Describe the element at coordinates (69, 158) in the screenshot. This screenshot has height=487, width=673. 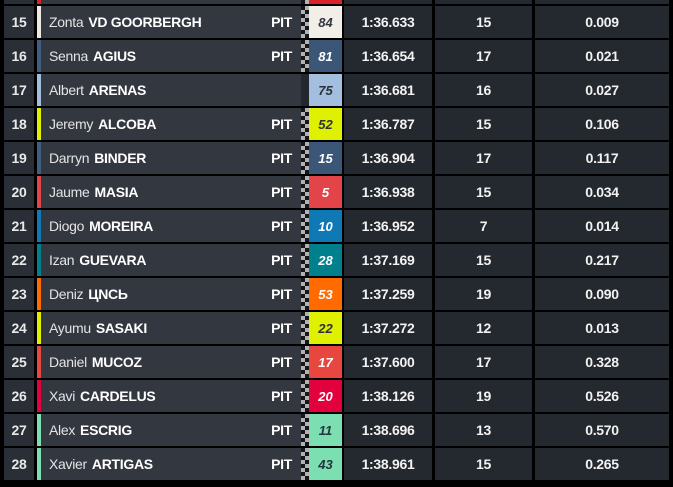
I see `rider-first-name: Darryn` at that location.